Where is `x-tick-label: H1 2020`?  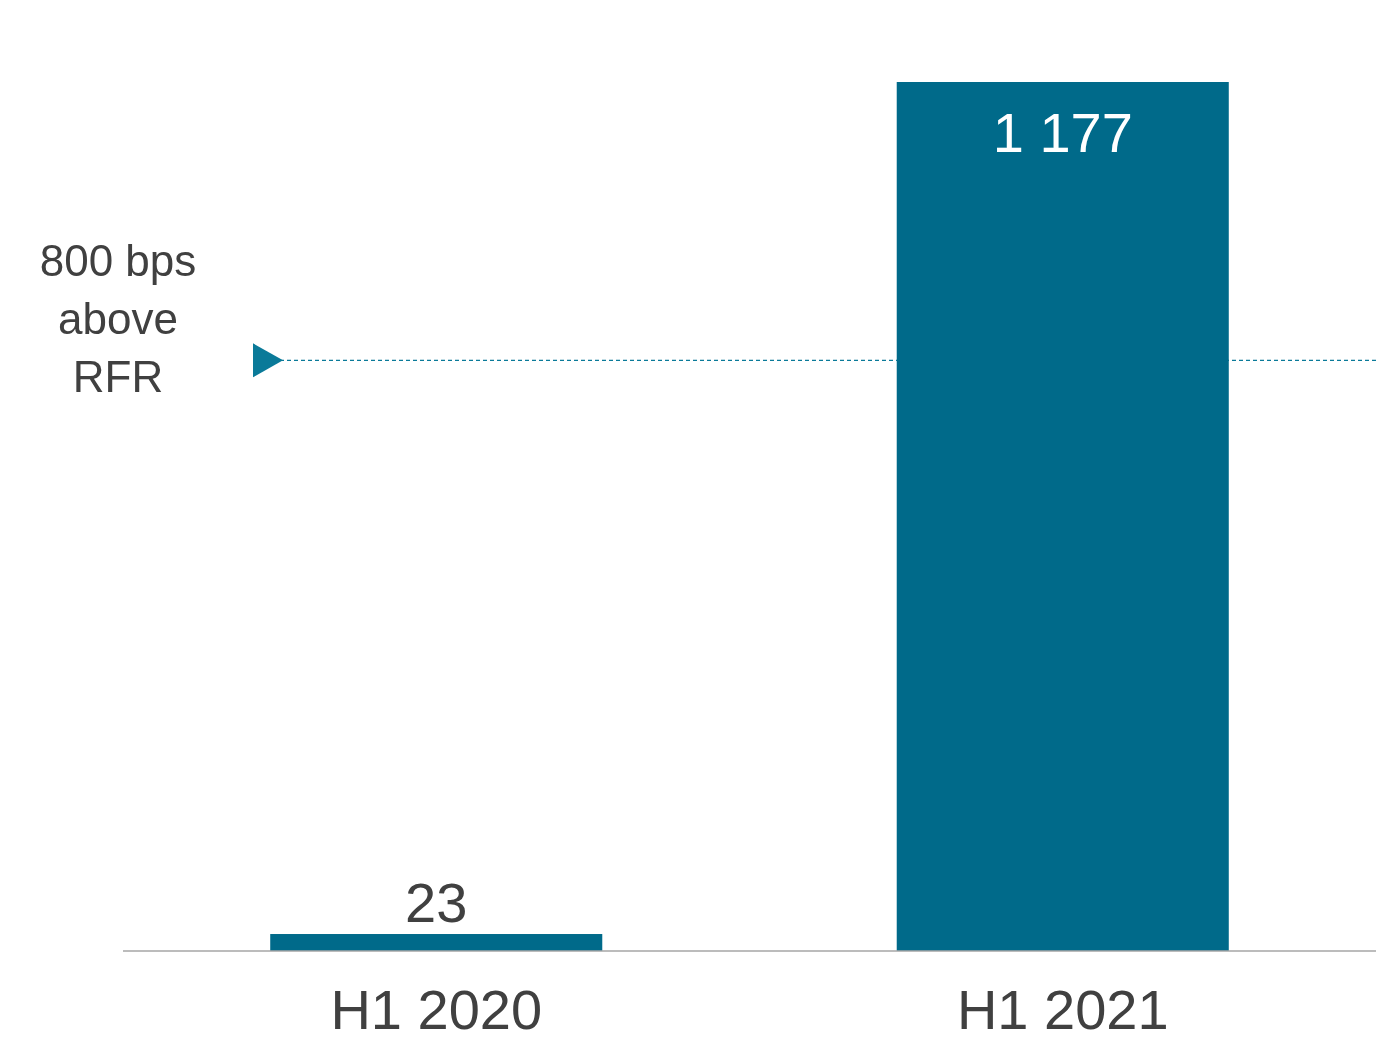 x-tick-label: H1 2020 is located at coordinates (436, 1009).